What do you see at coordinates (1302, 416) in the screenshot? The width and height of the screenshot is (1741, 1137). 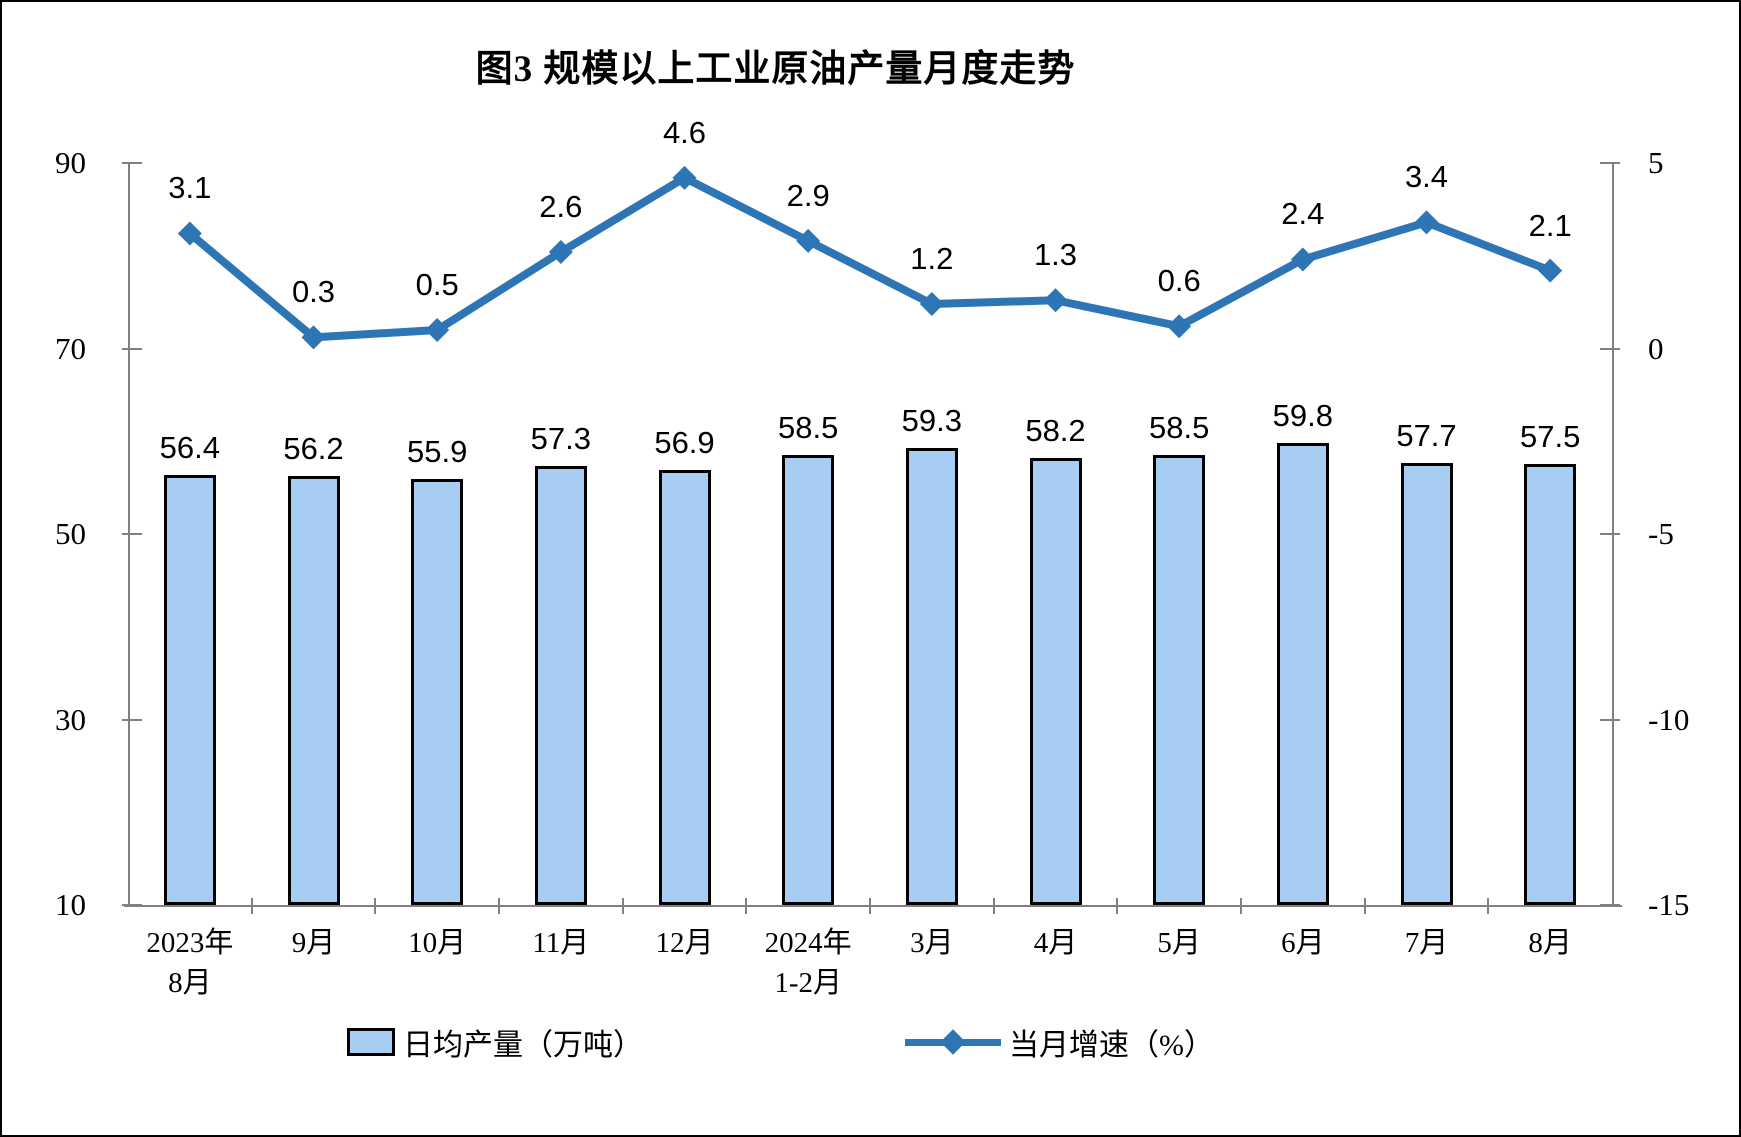 I see `bar-value-label: 59.8` at bounding box center [1302, 416].